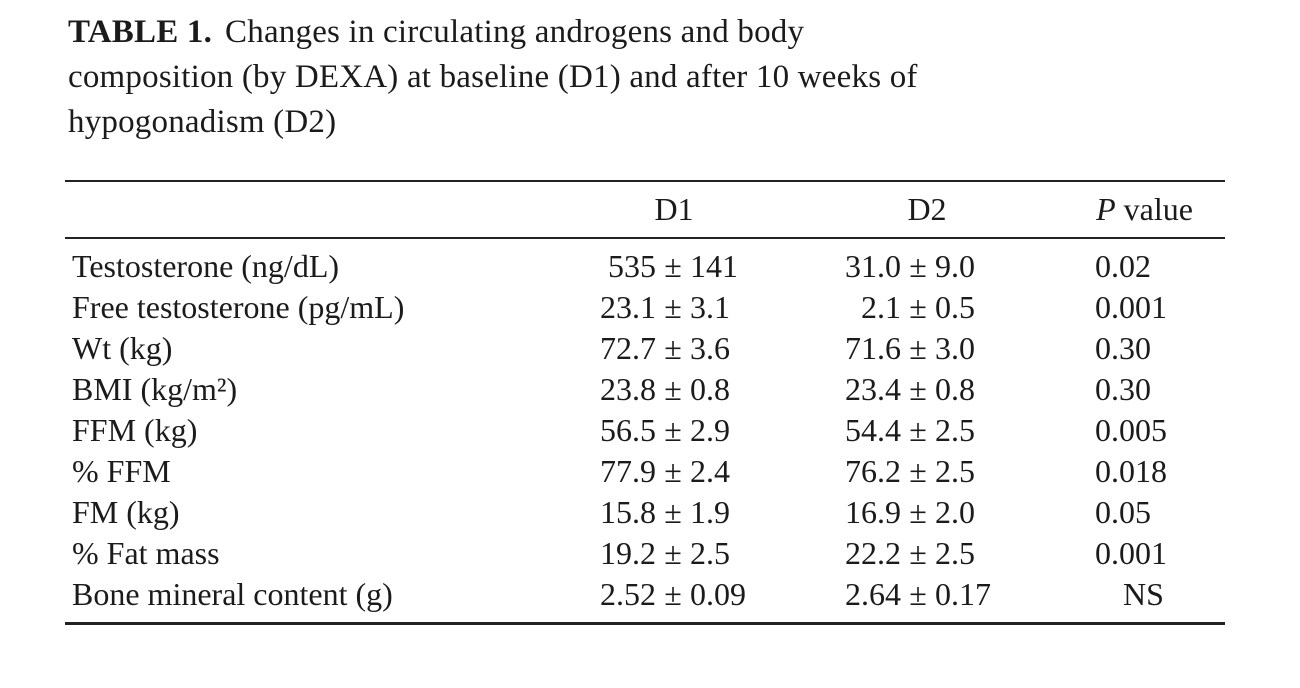 The width and height of the screenshot is (1300, 688). I want to click on d2-value: 71.6 ±3.0, so click(895, 348).